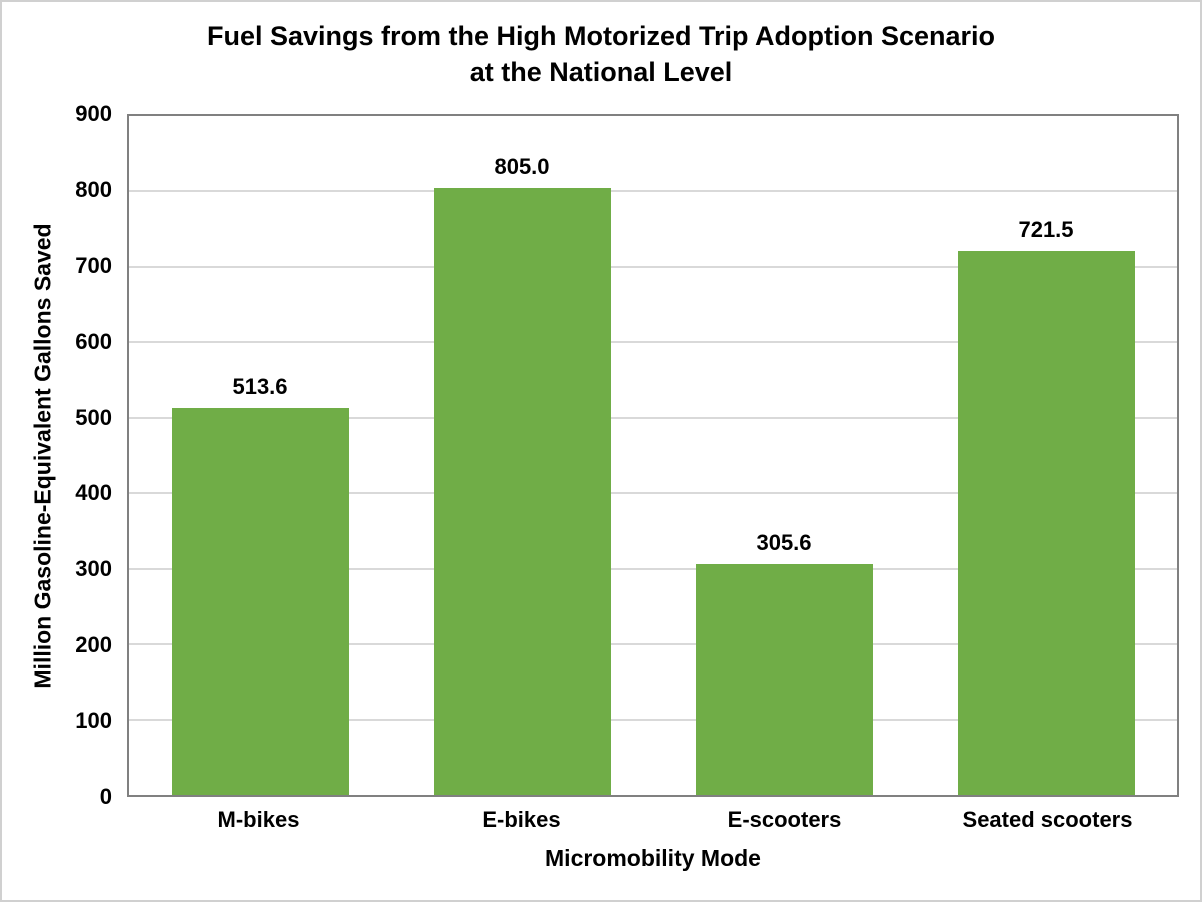  Describe the element at coordinates (784, 543) in the screenshot. I see `bar-value-label: 305.6` at that location.